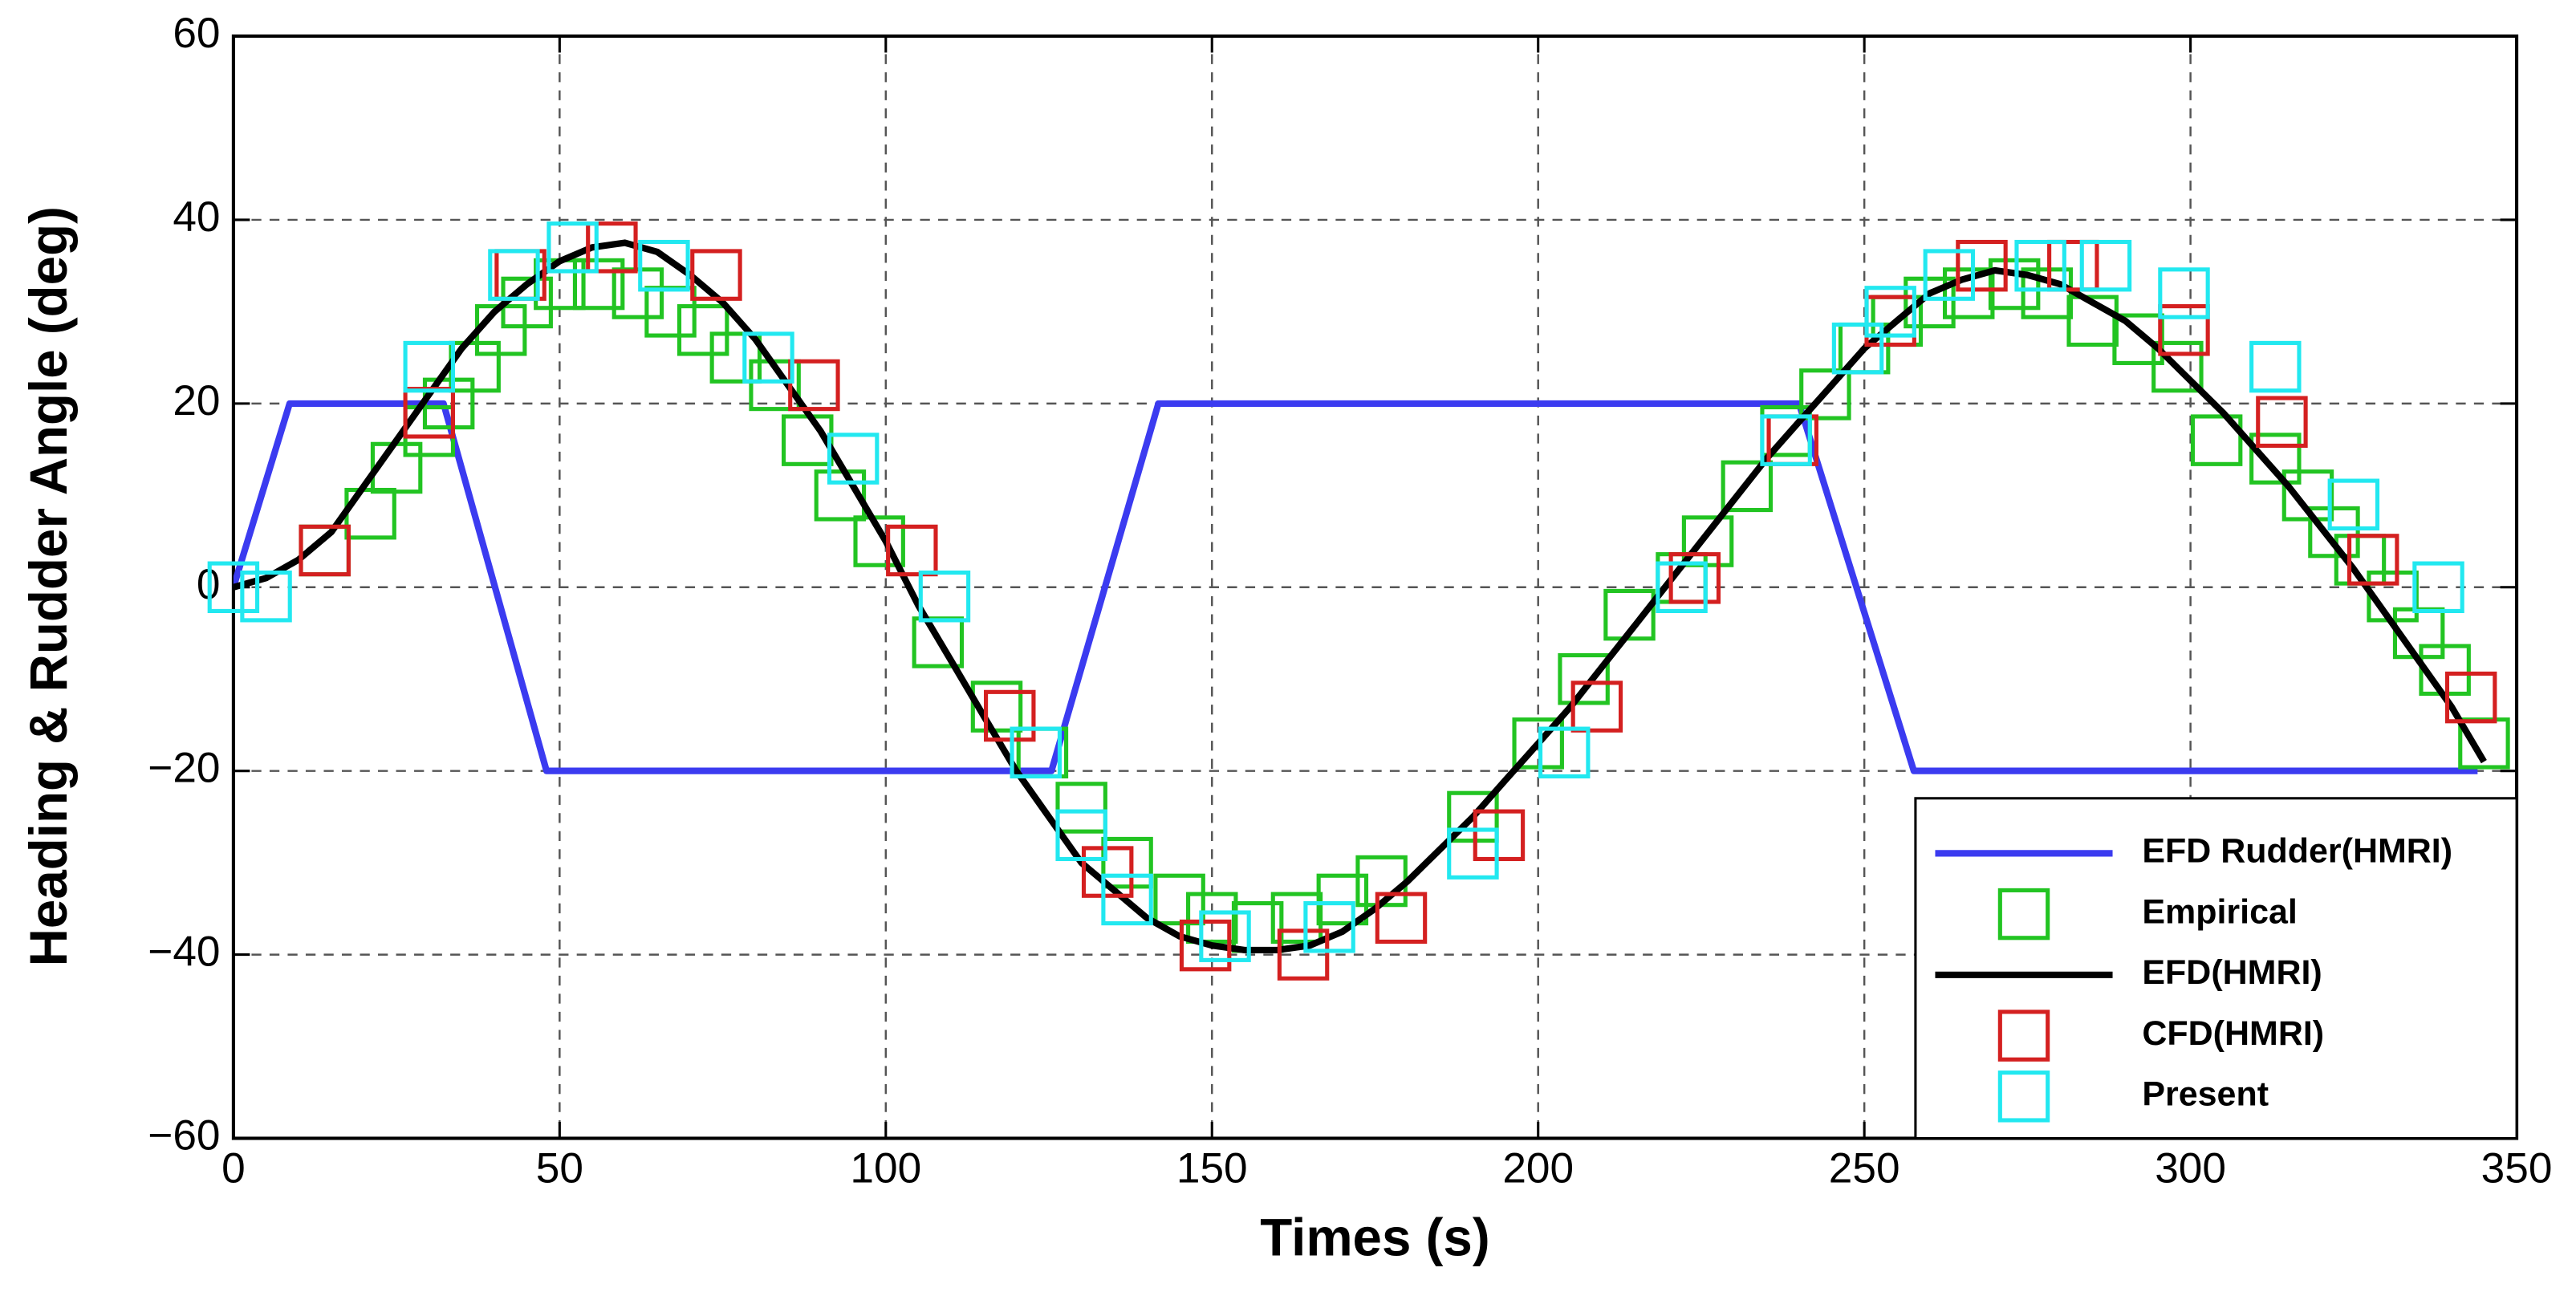 This screenshot has width=2576, height=1296. I want to click on legend-label: EFD(HMRI), so click(2232, 972).